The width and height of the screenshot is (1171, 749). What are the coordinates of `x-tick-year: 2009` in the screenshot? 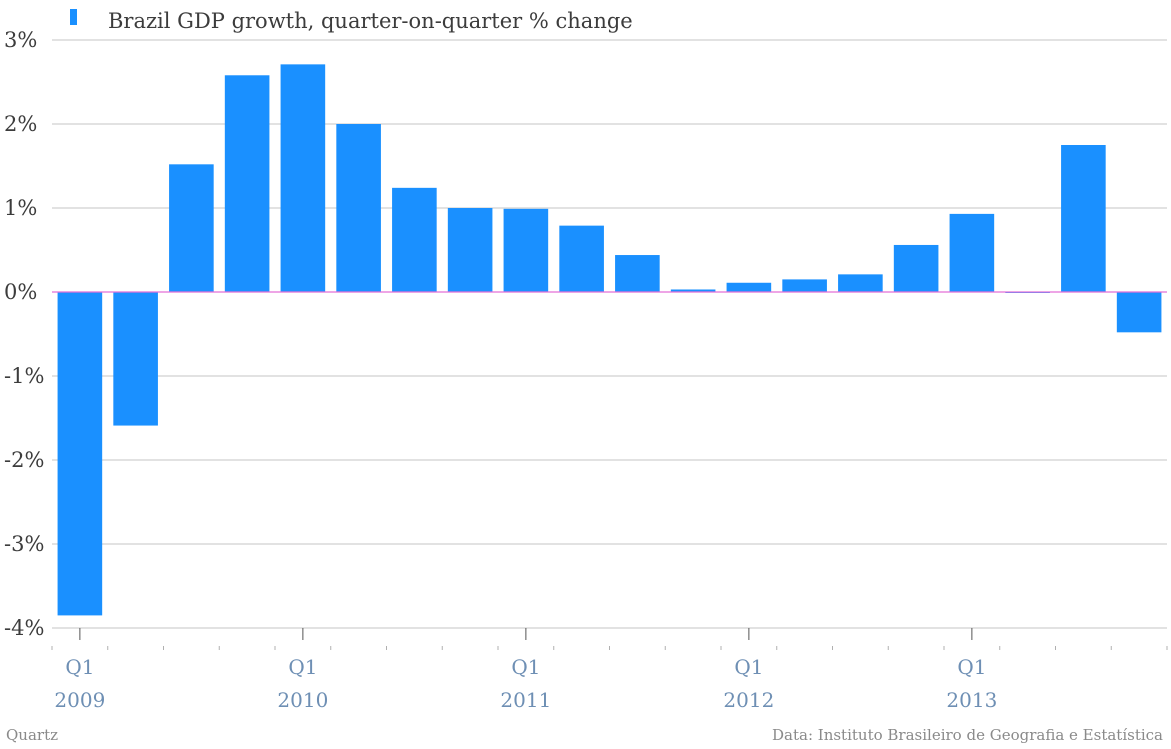 It's located at (79, 700).